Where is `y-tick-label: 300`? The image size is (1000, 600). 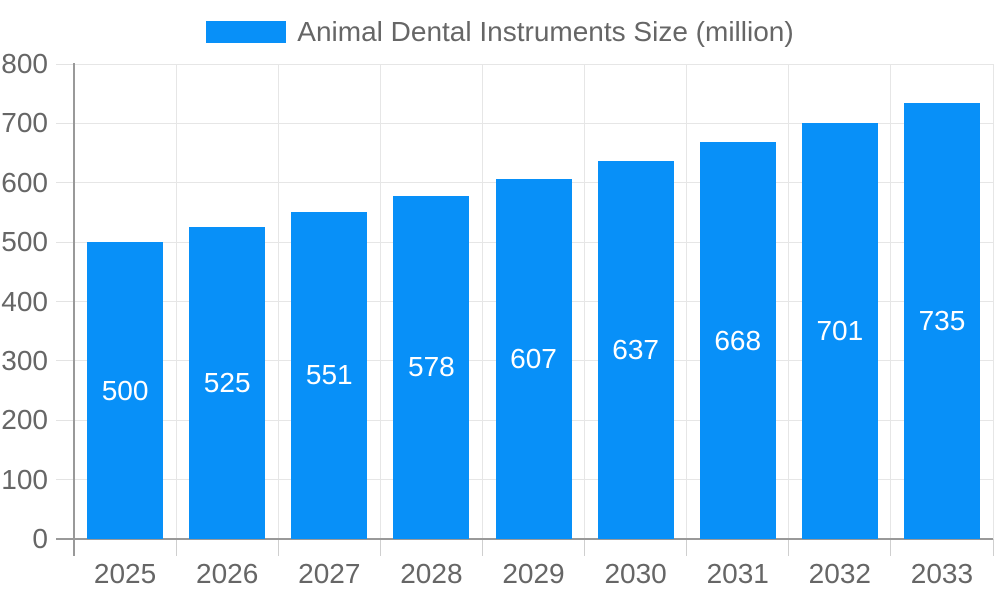
y-tick-label: 300 is located at coordinates (24, 360).